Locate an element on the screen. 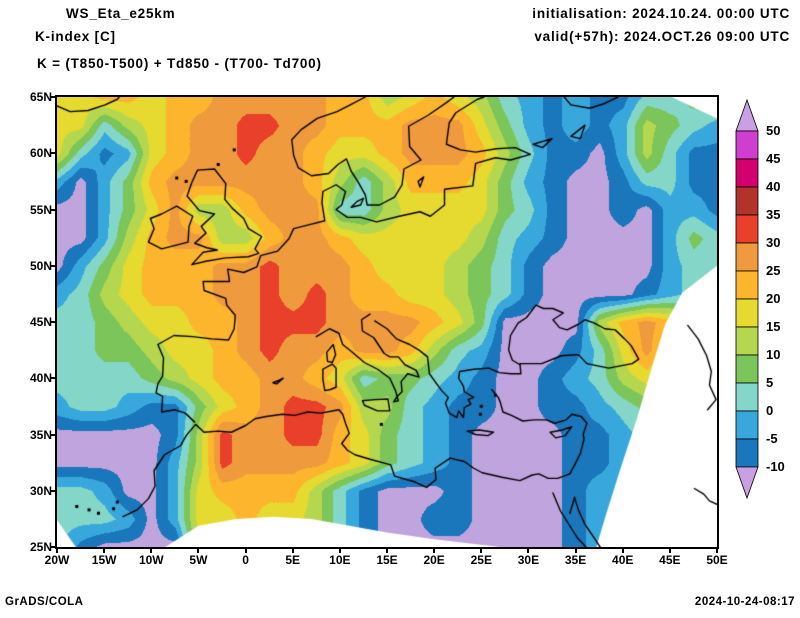 This screenshot has width=800, height=618. colorbar-tick-label: 35 is located at coordinates (773, 214).